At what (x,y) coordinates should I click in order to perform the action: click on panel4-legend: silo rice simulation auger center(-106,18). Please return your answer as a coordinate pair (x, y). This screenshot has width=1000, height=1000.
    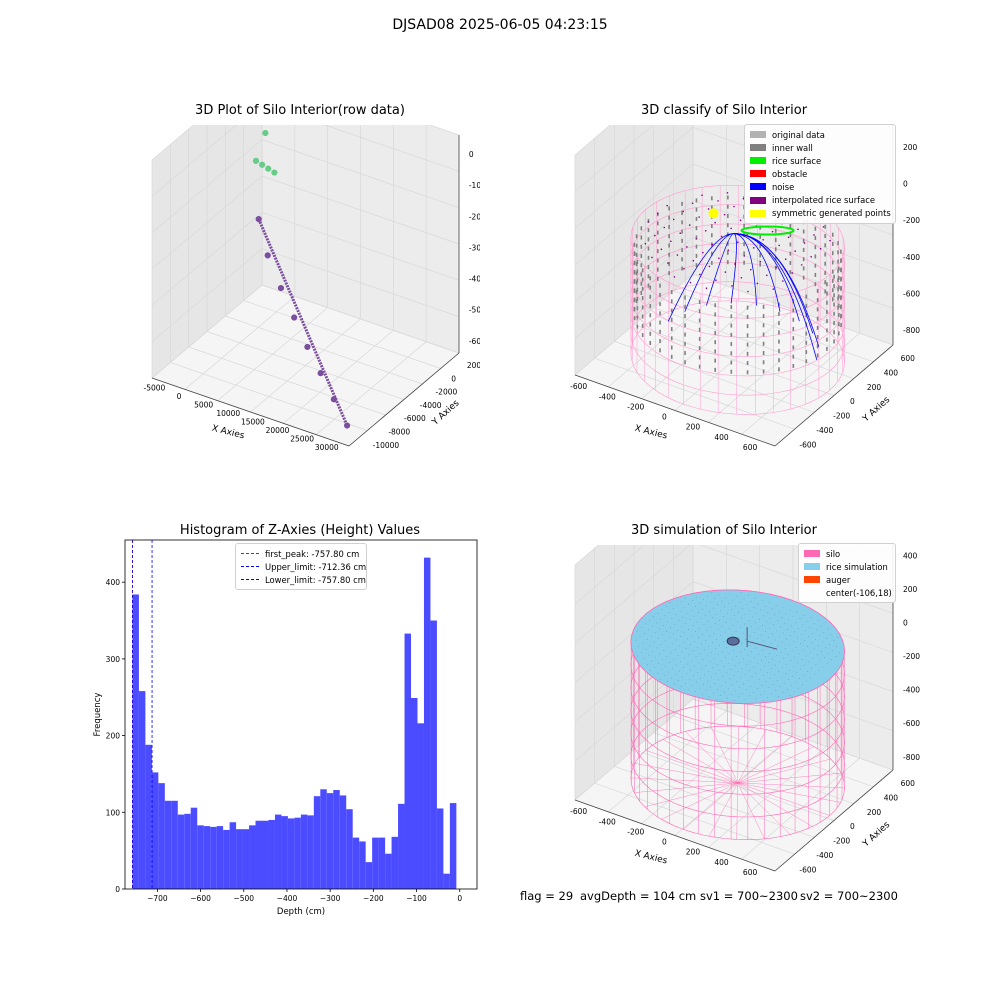
    Looking at the image, I should click on (847, 573).